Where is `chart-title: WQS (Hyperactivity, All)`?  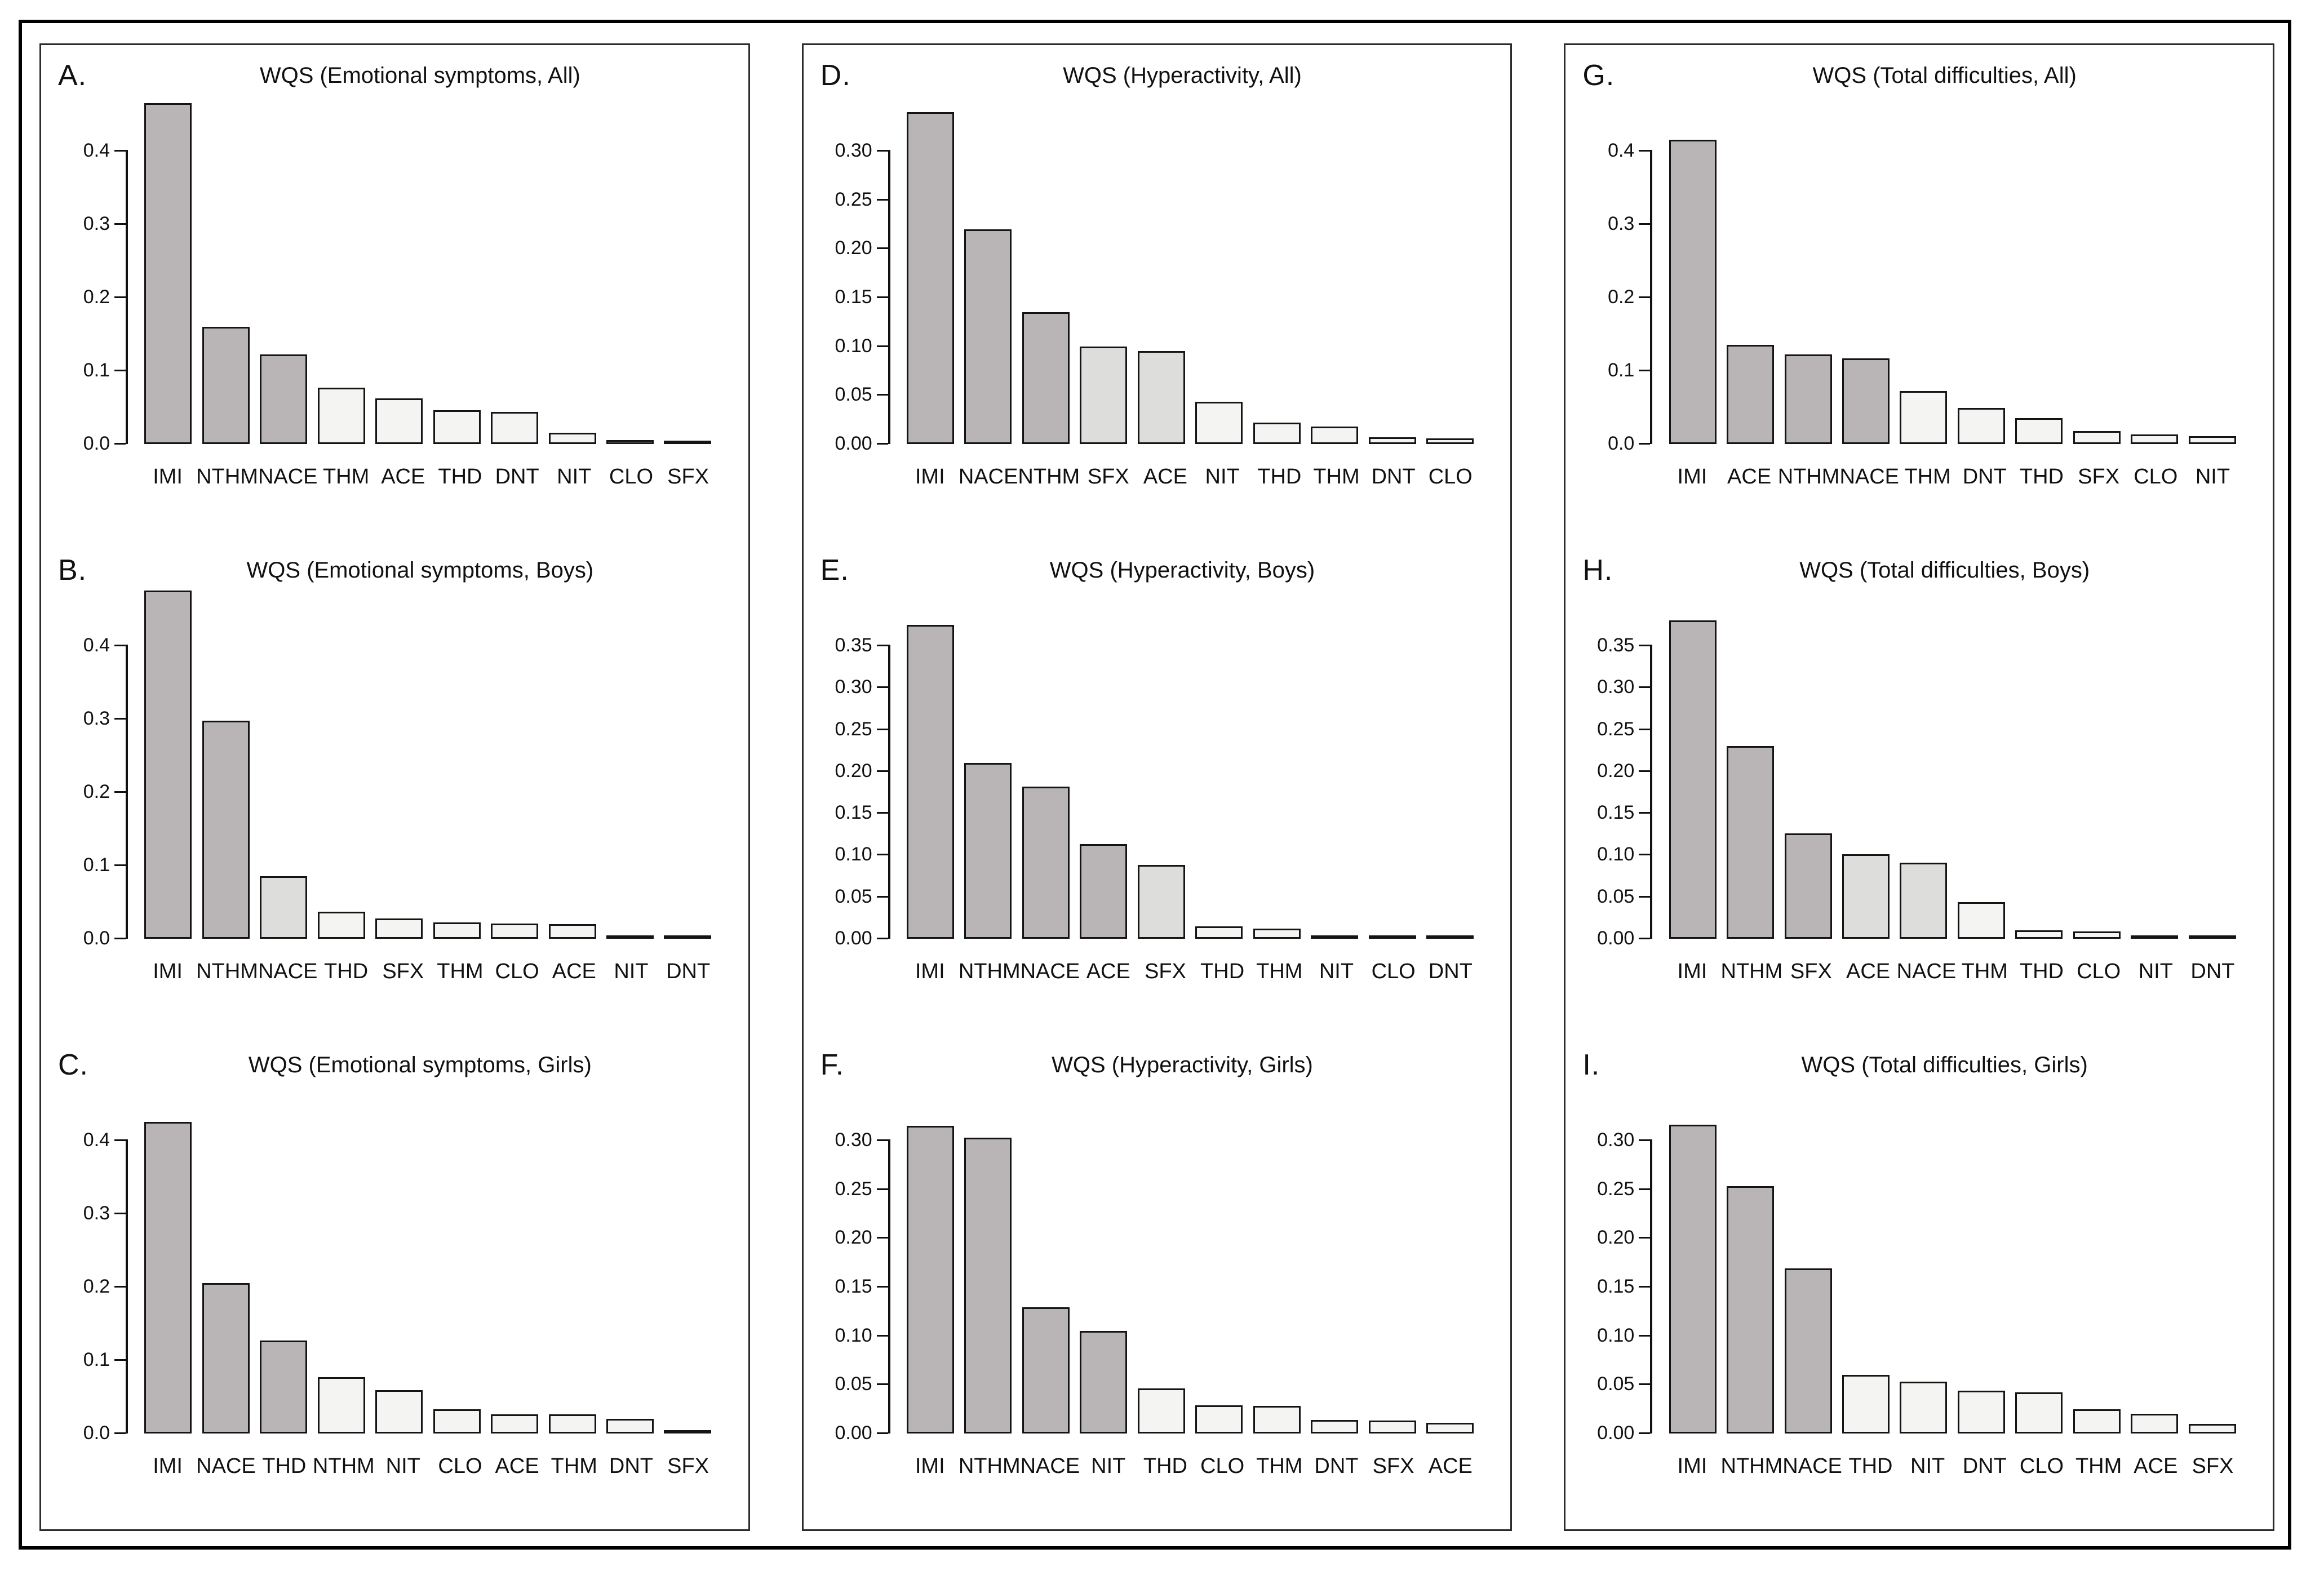 chart-title: WQS (Hyperactivity, All) is located at coordinates (1182, 75).